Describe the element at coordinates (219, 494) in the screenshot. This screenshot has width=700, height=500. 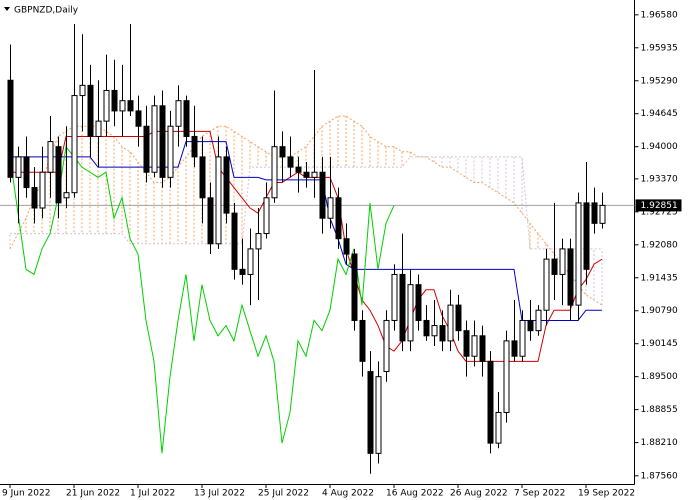
I see `x-tick-label: 13 Jul 2022` at that location.